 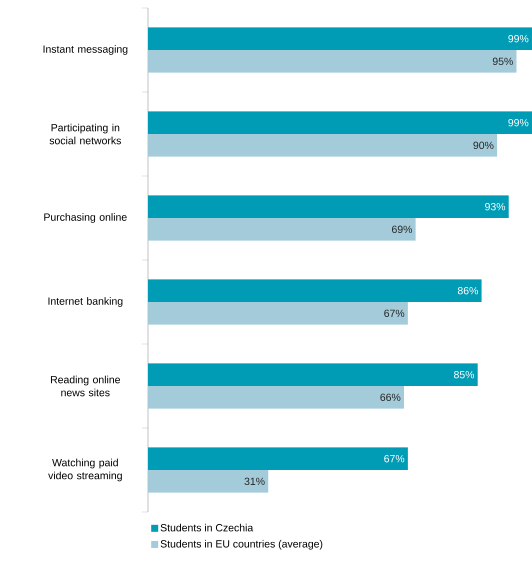 I want to click on y-tick-label: Internet banking, so click(x=85, y=302).